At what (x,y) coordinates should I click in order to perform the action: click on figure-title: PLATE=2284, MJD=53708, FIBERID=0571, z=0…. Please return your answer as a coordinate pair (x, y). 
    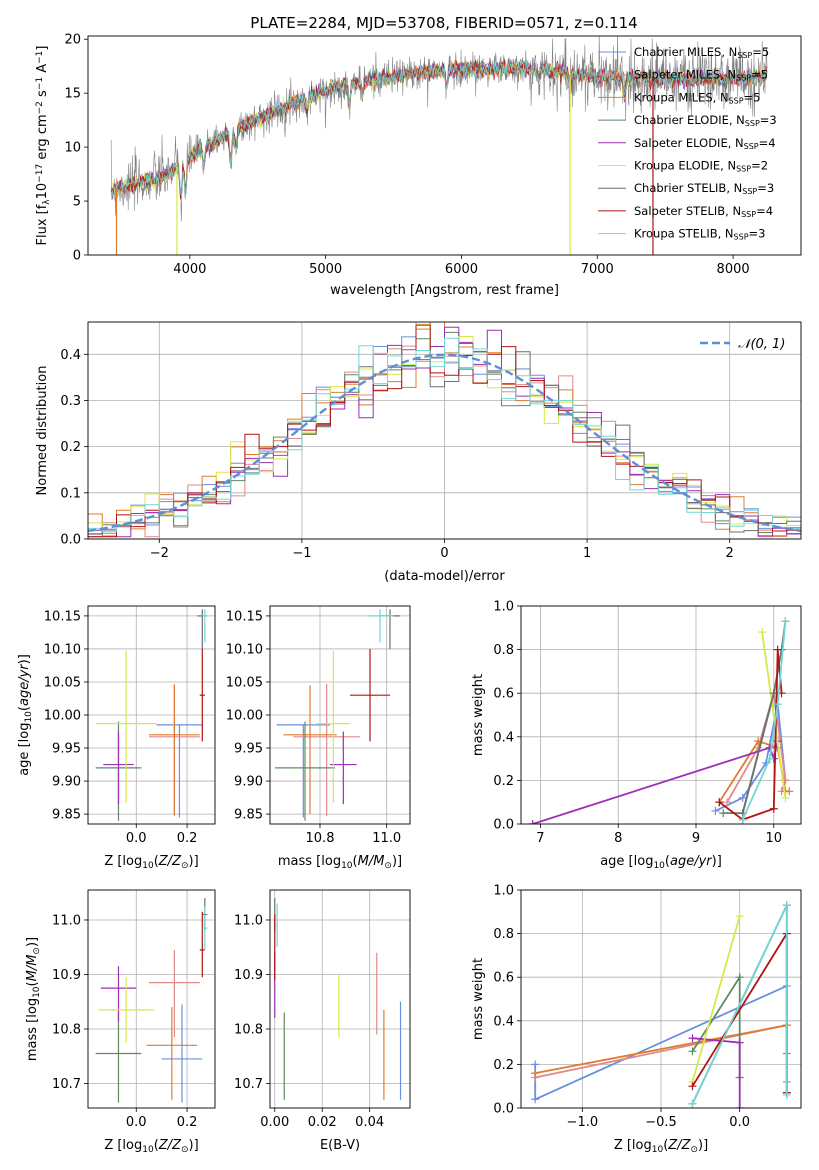
    Looking at the image, I should click on (443, 23).